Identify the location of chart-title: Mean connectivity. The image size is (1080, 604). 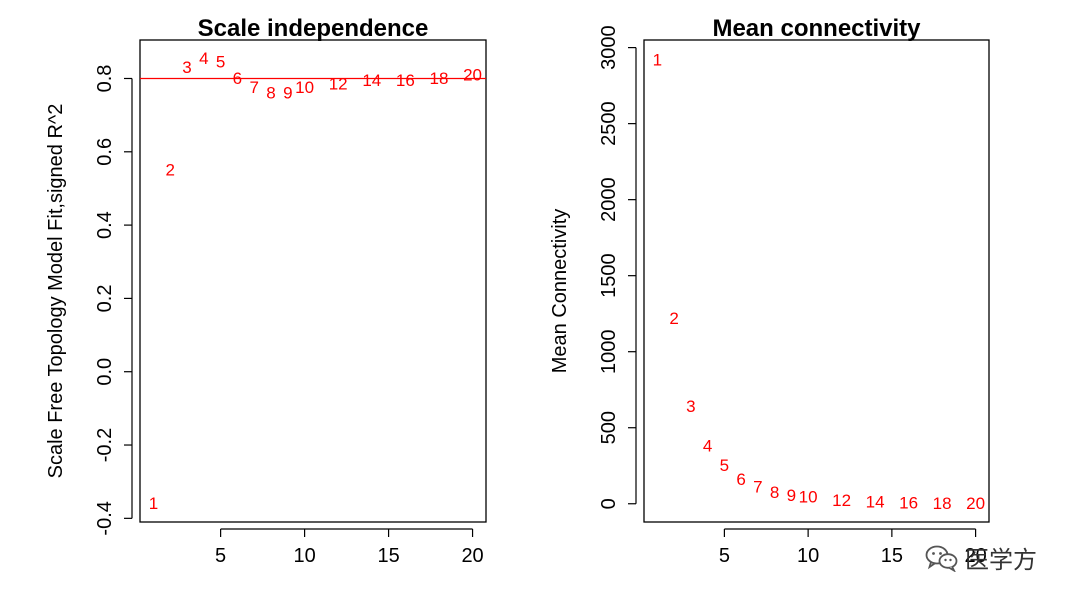
(816, 28).